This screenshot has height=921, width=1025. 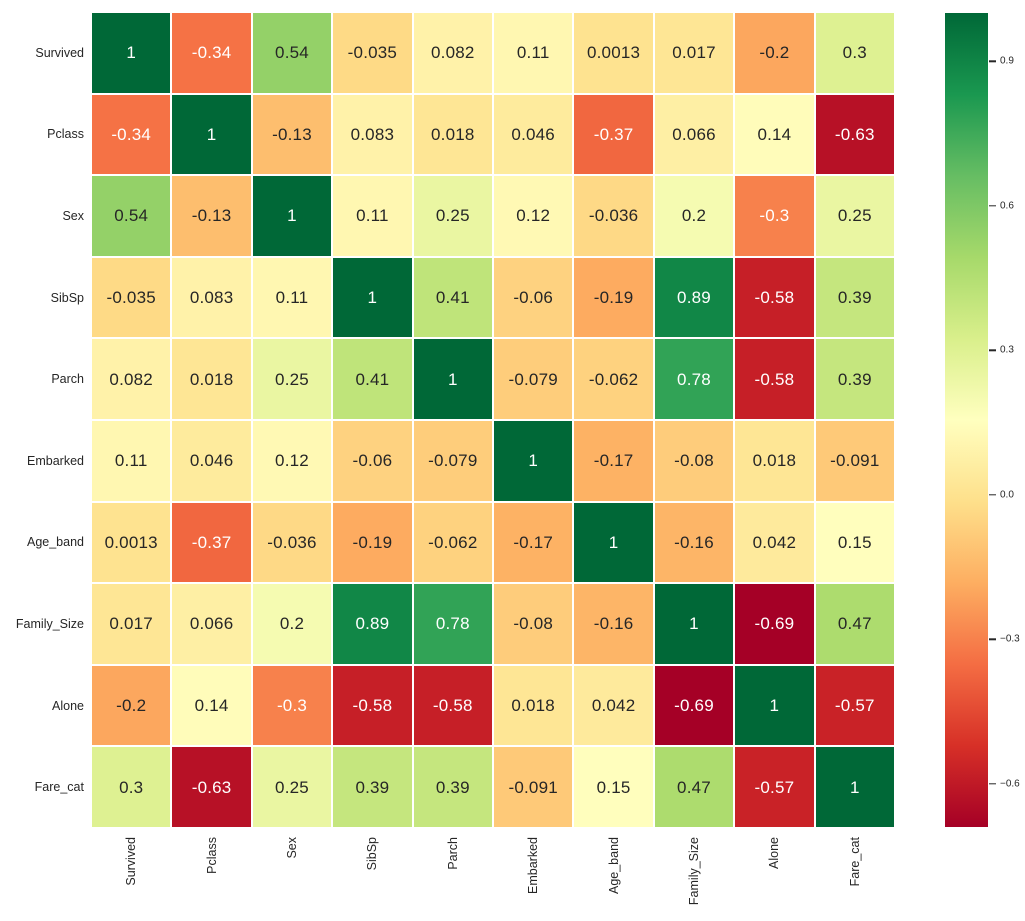 What do you see at coordinates (67, 297) in the screenshot?
I see `y-tick-label: SibSp` at bounding box center [67, 297].